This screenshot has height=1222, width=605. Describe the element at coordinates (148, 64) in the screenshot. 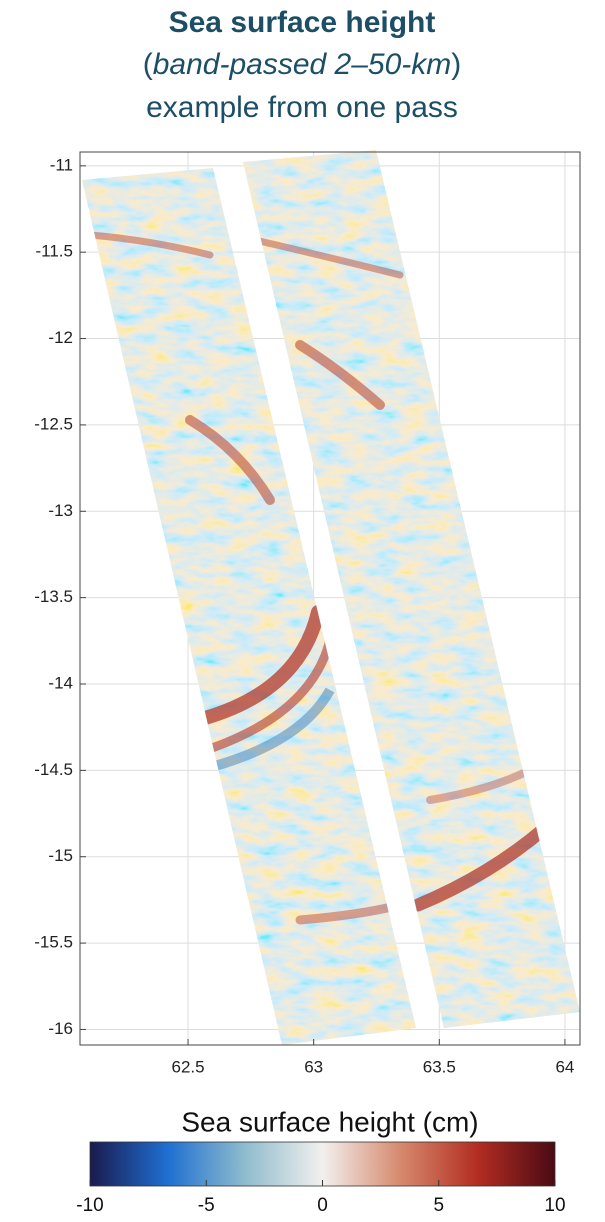

I see `subtitle-part: (` at that location.